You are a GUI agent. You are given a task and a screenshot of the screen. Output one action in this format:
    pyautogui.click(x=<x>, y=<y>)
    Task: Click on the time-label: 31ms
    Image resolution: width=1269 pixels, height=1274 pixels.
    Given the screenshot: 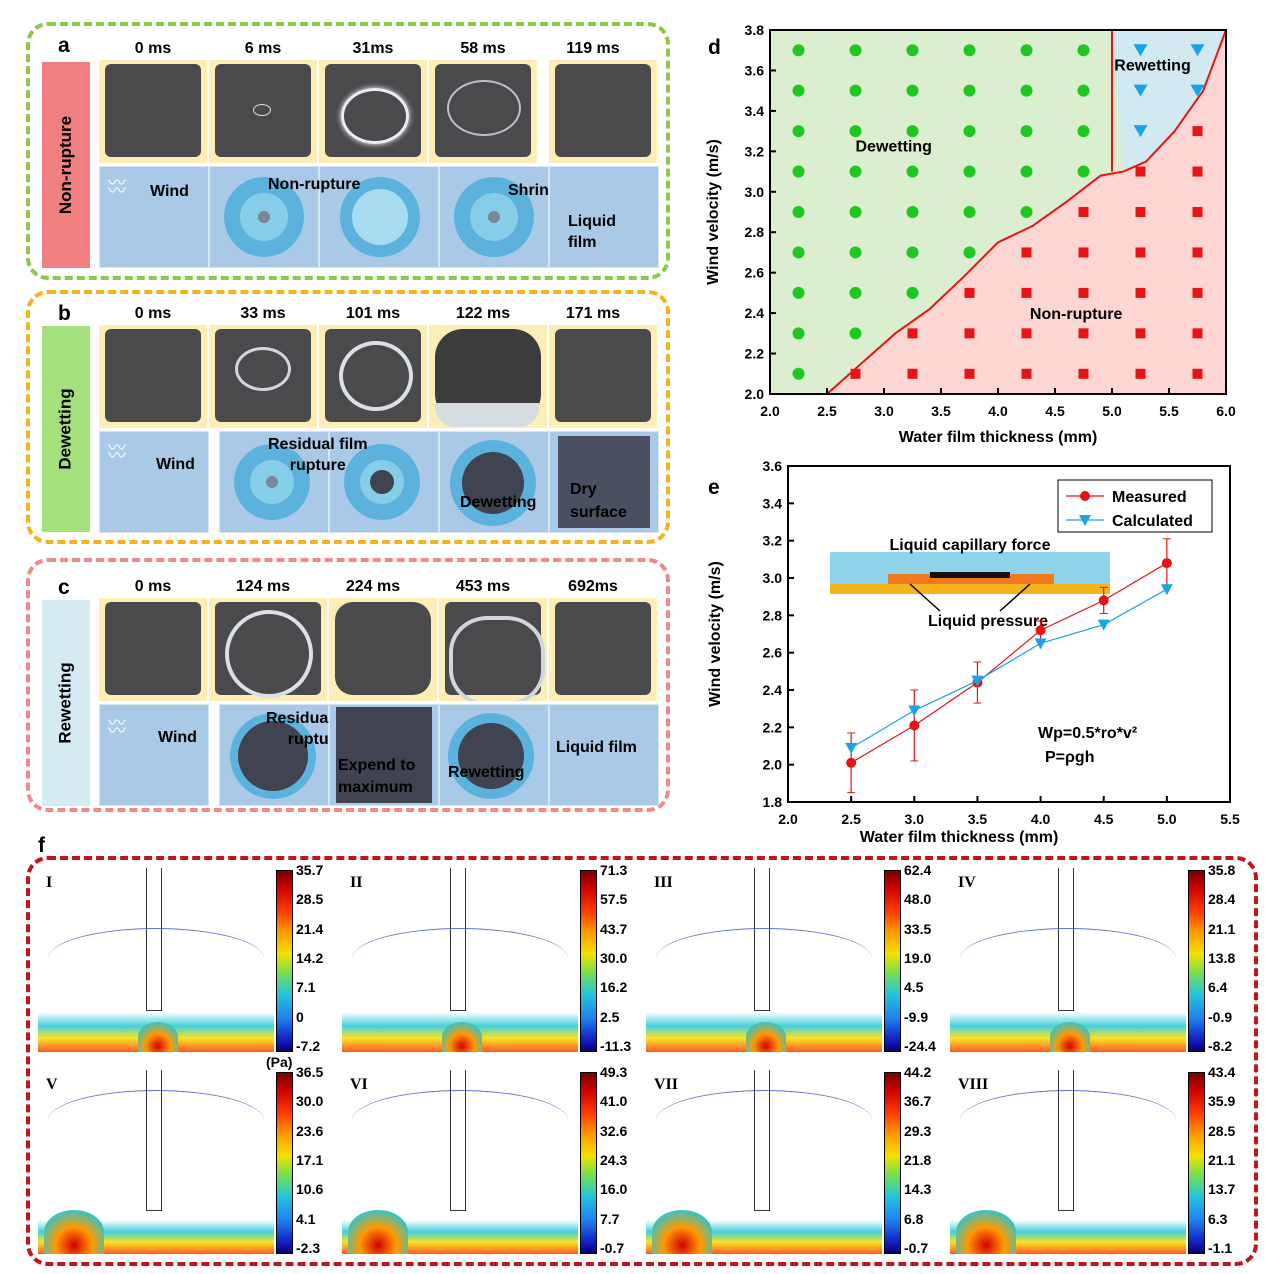 What is the action you would take?
    pyautogui.click(x=373, y=48)
    